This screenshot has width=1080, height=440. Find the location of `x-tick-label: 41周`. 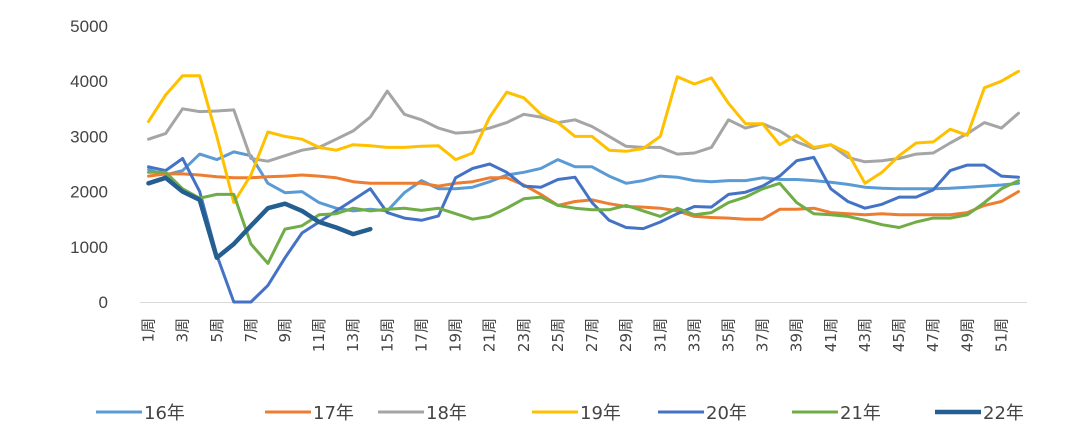

x-tick-label: 41周 is located at coordinates (831, 335).